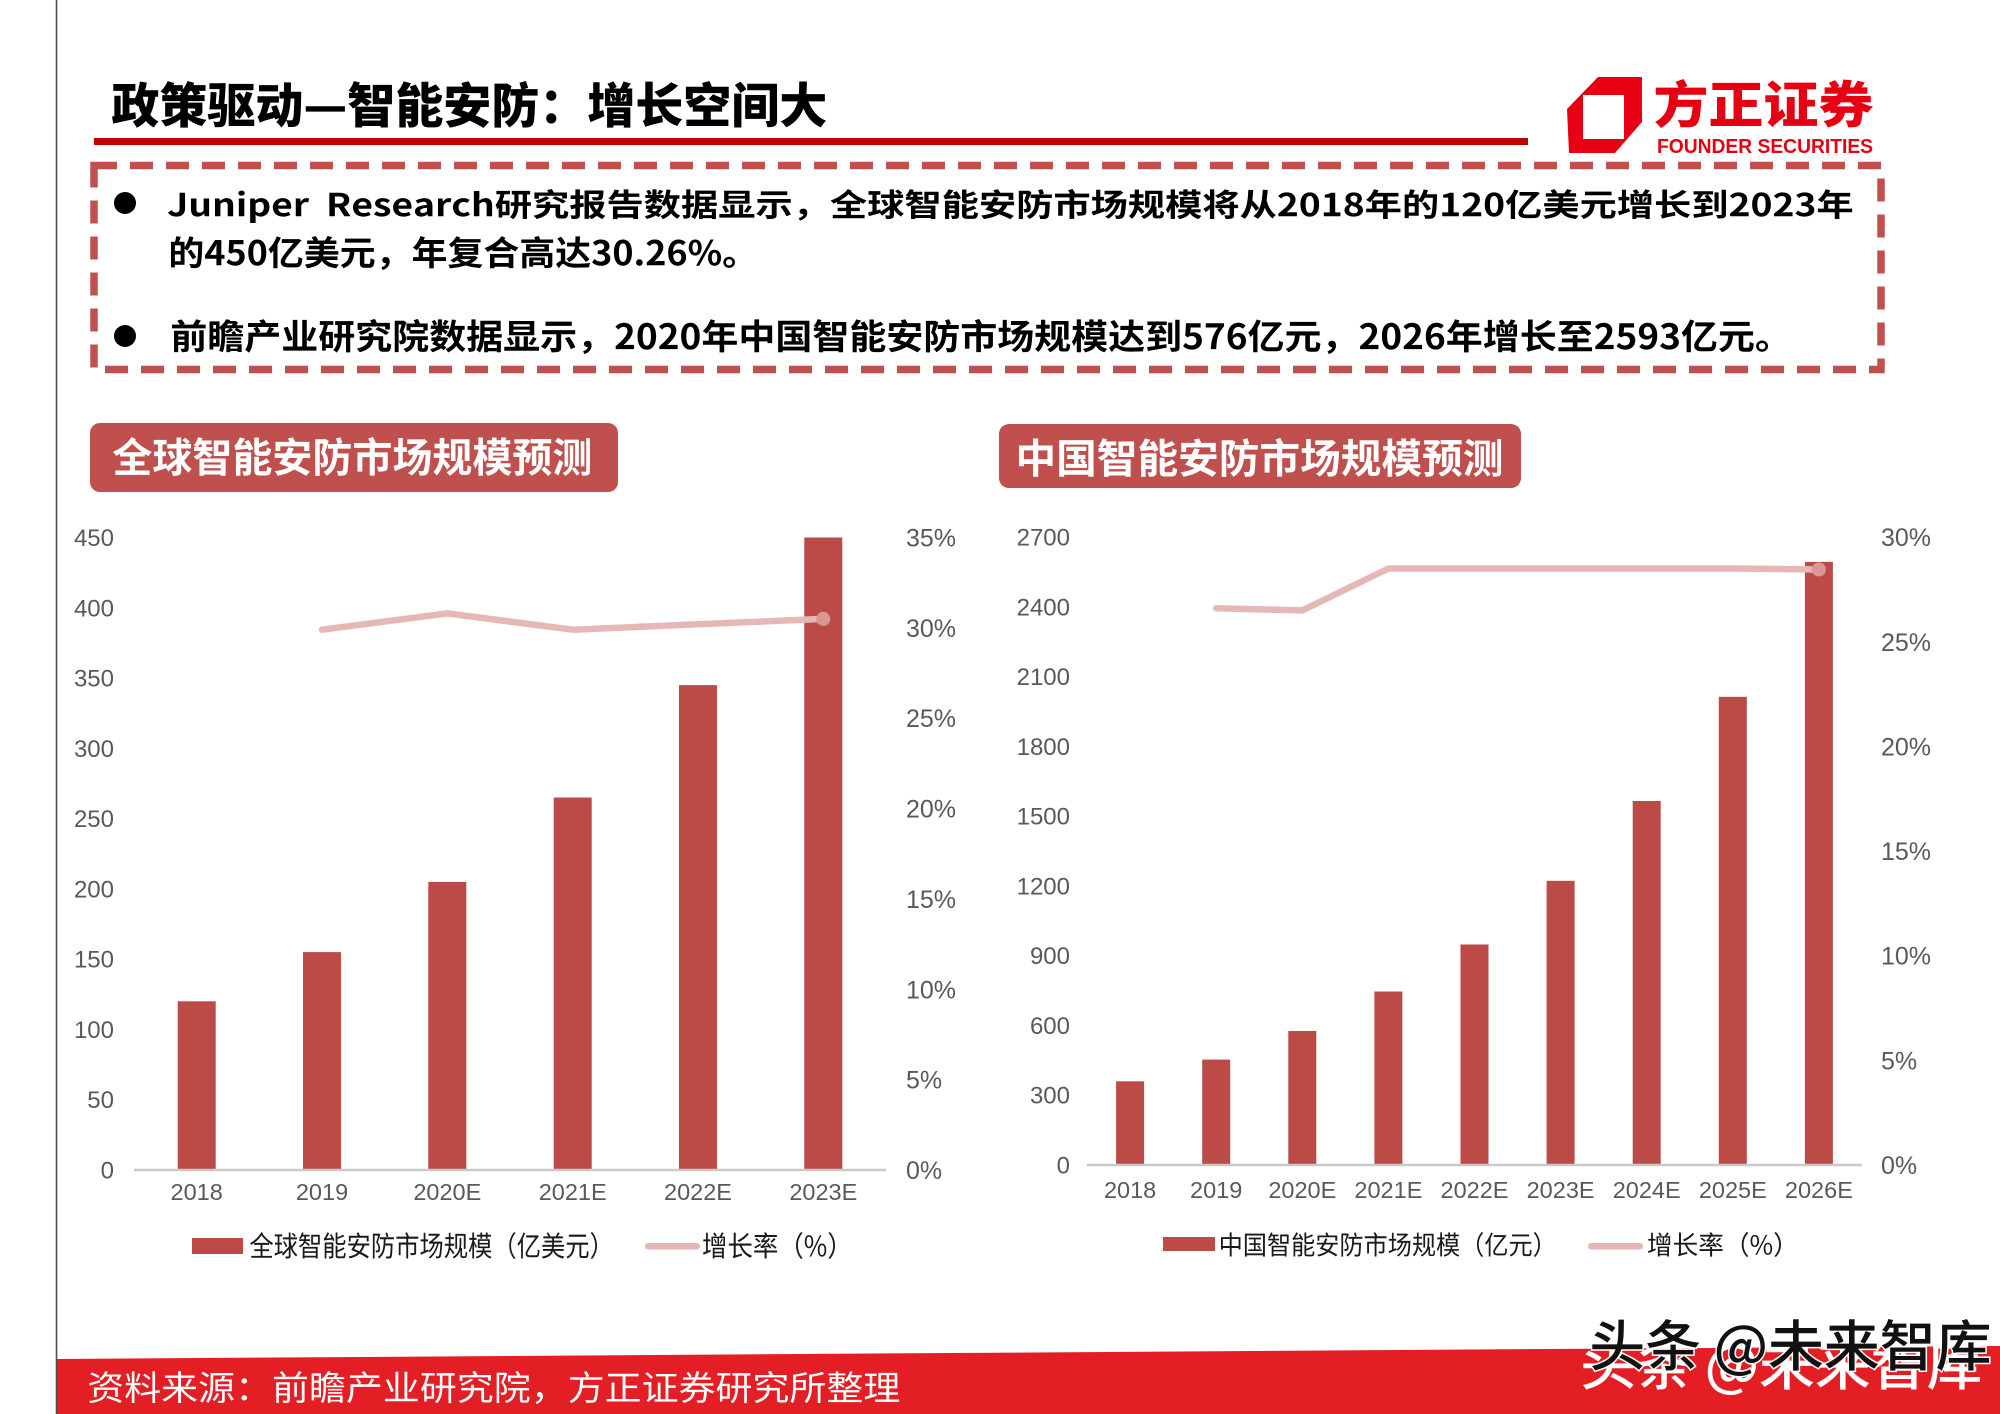 The width and height of the screenshot is (2000, 1414). What do you see at coordinates (94, 1030) in the screenshot?
I see `svg-text: 100` at bounding box center [94, 1030].